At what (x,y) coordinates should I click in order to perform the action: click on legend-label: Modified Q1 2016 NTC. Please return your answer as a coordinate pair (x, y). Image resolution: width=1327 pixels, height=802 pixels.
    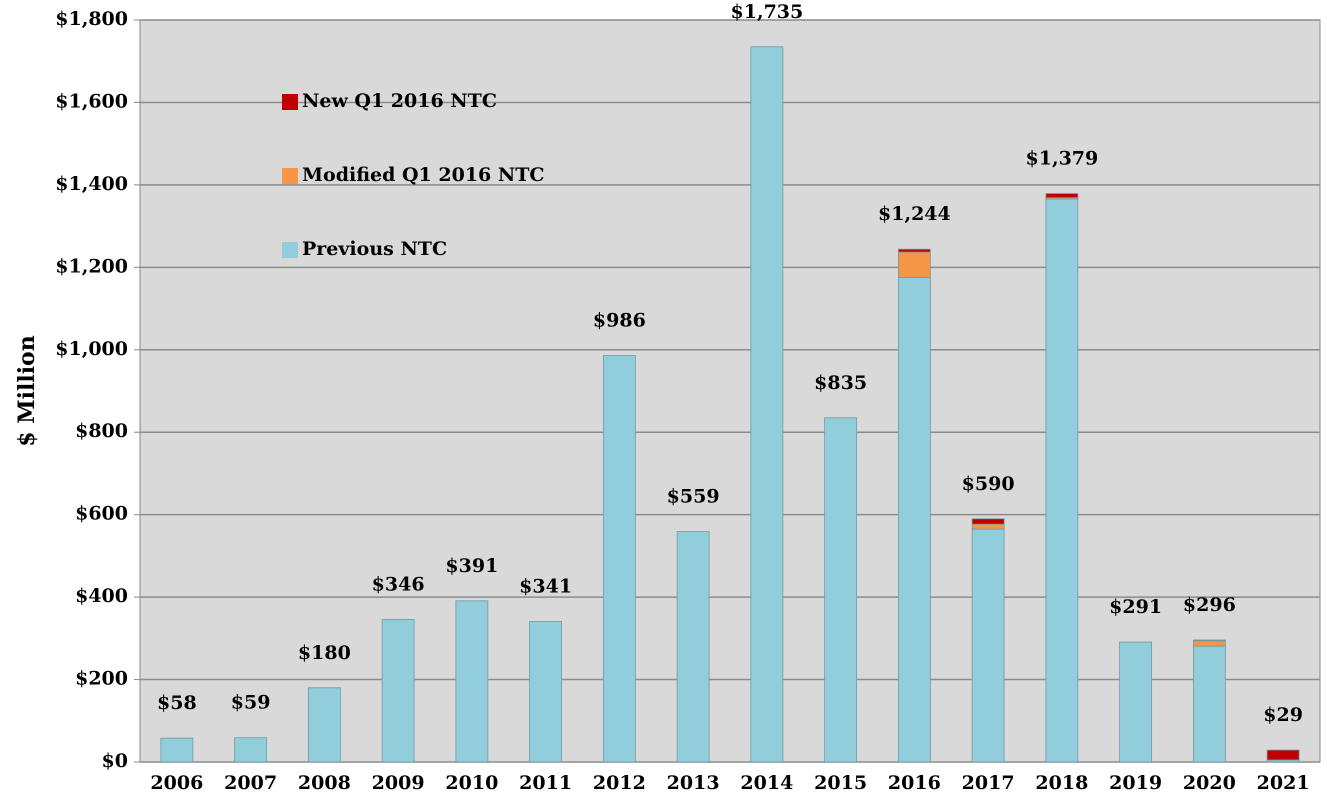
    Looking at the image, I should click on (423, 175).